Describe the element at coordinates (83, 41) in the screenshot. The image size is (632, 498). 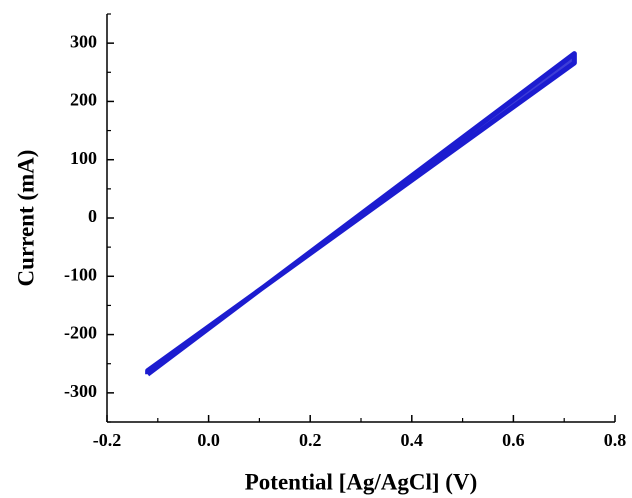
I see `y-tick-label: 300` at that location.